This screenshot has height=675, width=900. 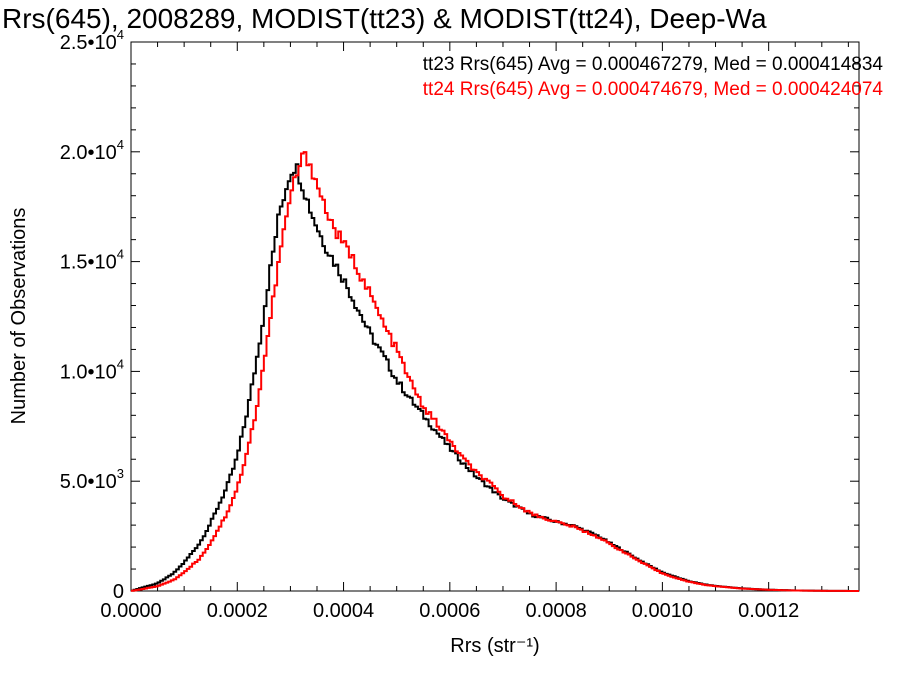 What do you see at coordinates (92, 369) in the screenshot?
I see `y-tick-label: 1.0•104` at bounding box center [92, 369].